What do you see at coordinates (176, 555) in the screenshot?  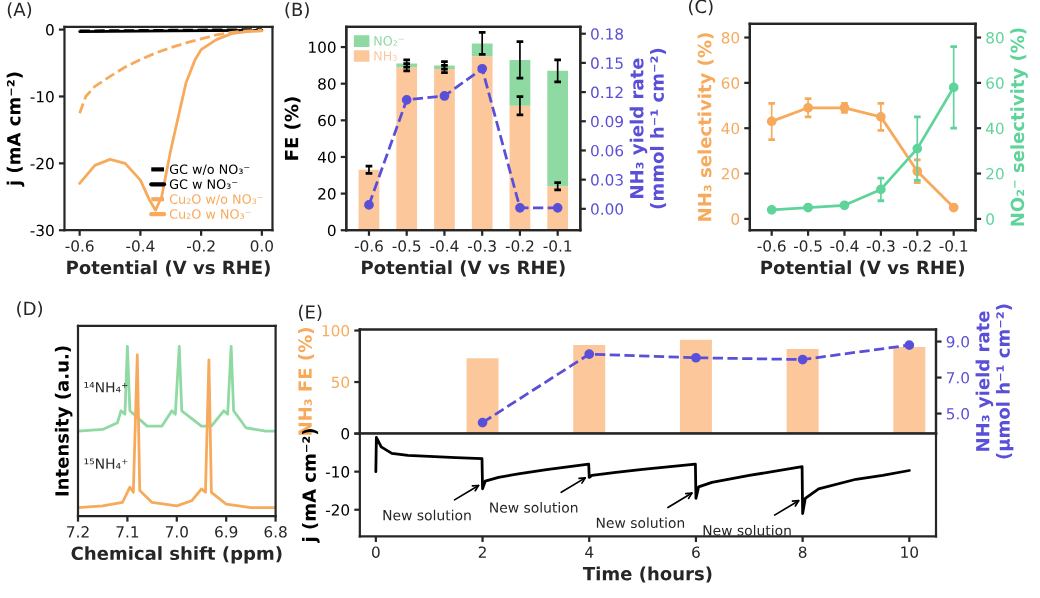 I see `x-axis-title: Chemical shift (ppm)` at bounding box center [176, 555].